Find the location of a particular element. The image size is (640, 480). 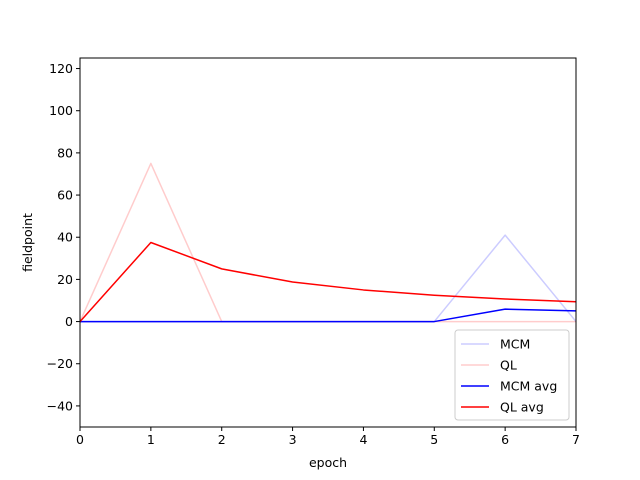

x-tick-label: 3 is located at coordinates (293, 439).